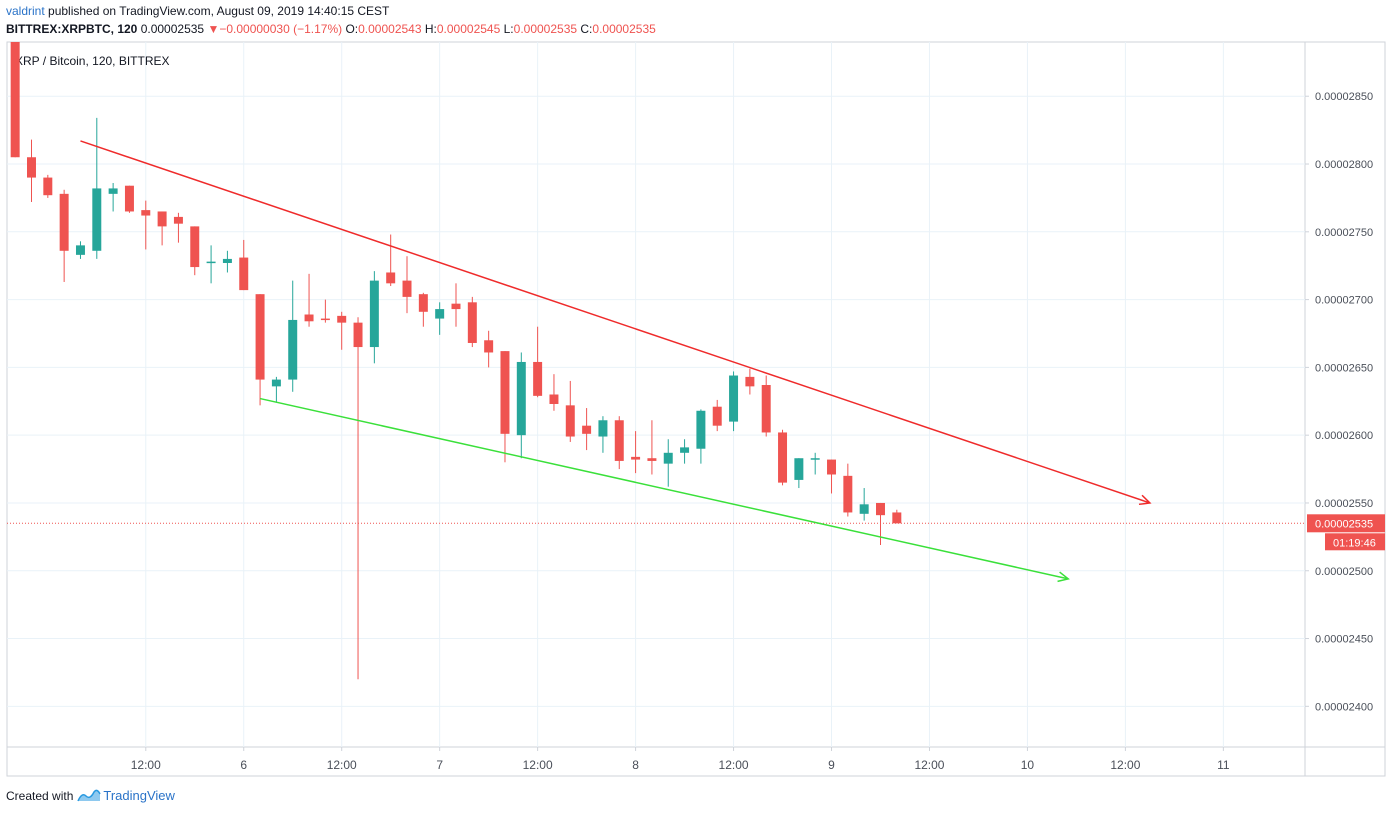 This screenshot has height=813, width=1391. What do you see at coordinates (586, 29) in the screenshot?
I see `close-label: C:` at bounding box center [586, 29].